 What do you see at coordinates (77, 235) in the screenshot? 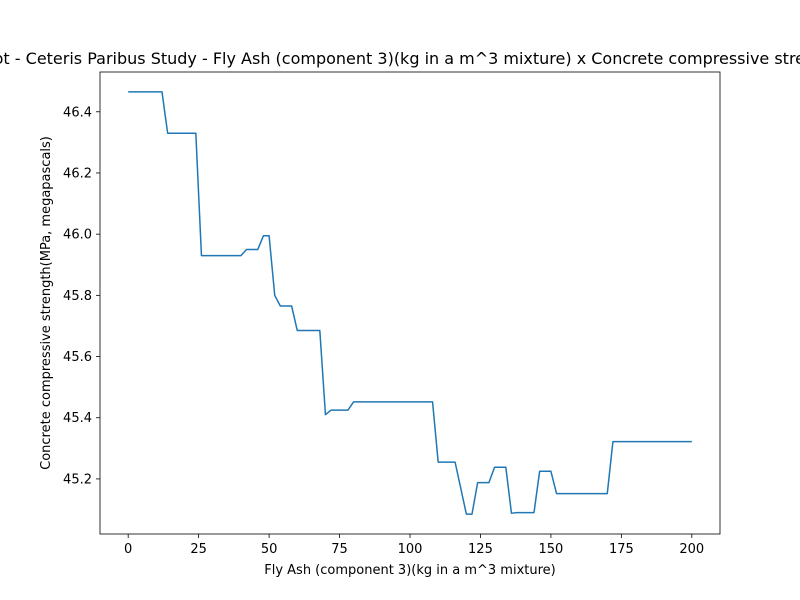
I see `y-tick-label: 46.0` at bounding box center [77, 235].